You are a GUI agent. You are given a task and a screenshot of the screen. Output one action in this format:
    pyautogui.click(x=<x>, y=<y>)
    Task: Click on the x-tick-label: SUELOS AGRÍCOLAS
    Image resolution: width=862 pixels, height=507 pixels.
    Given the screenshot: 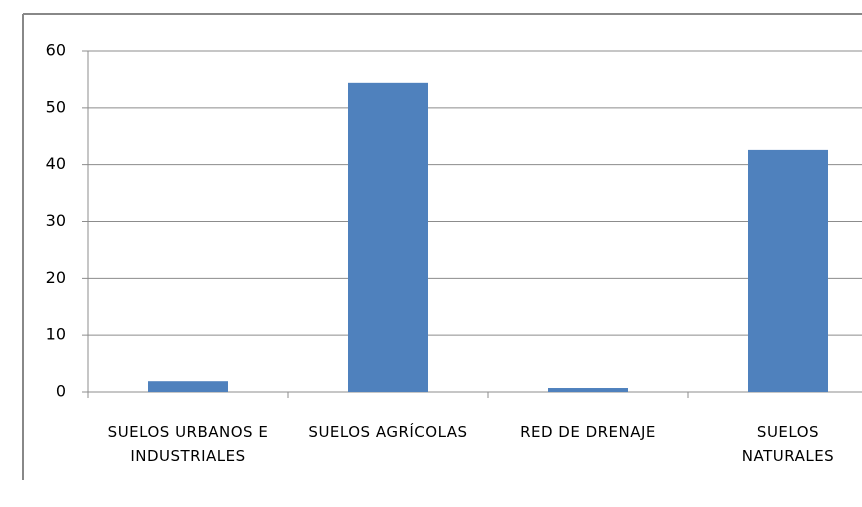 What is the action you would take?
    pyautogui.click(x=388, y=432)
    